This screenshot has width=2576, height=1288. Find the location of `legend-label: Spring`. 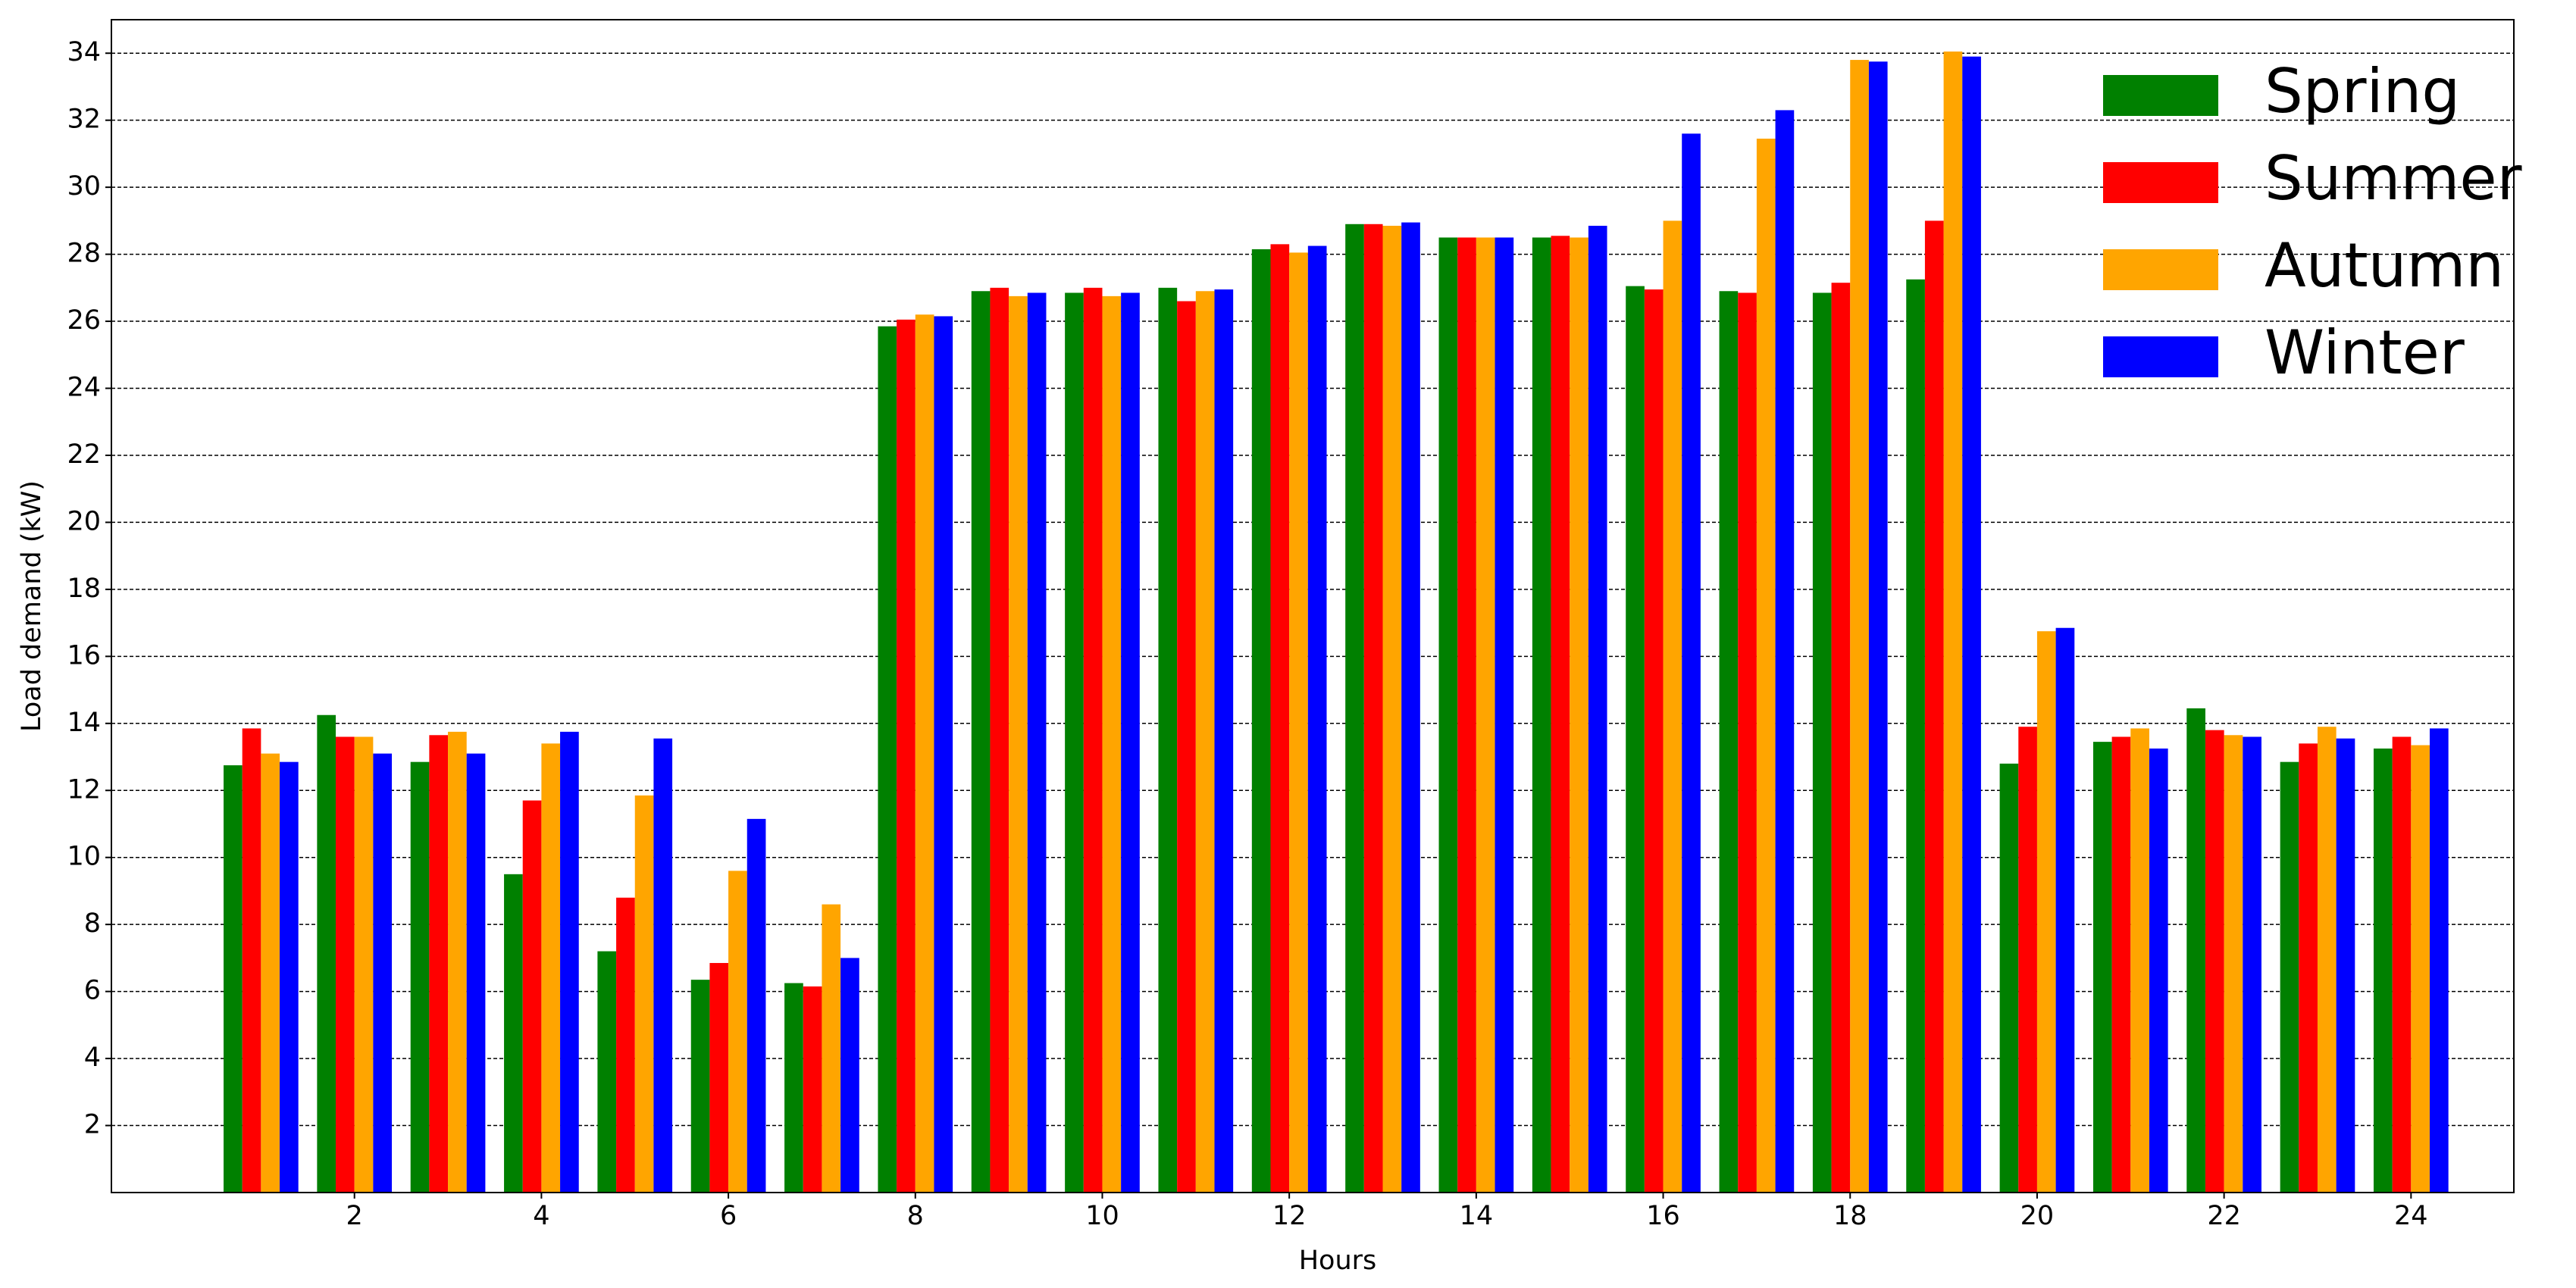

legend-label: Spring is located at coordinates (2363, 92).